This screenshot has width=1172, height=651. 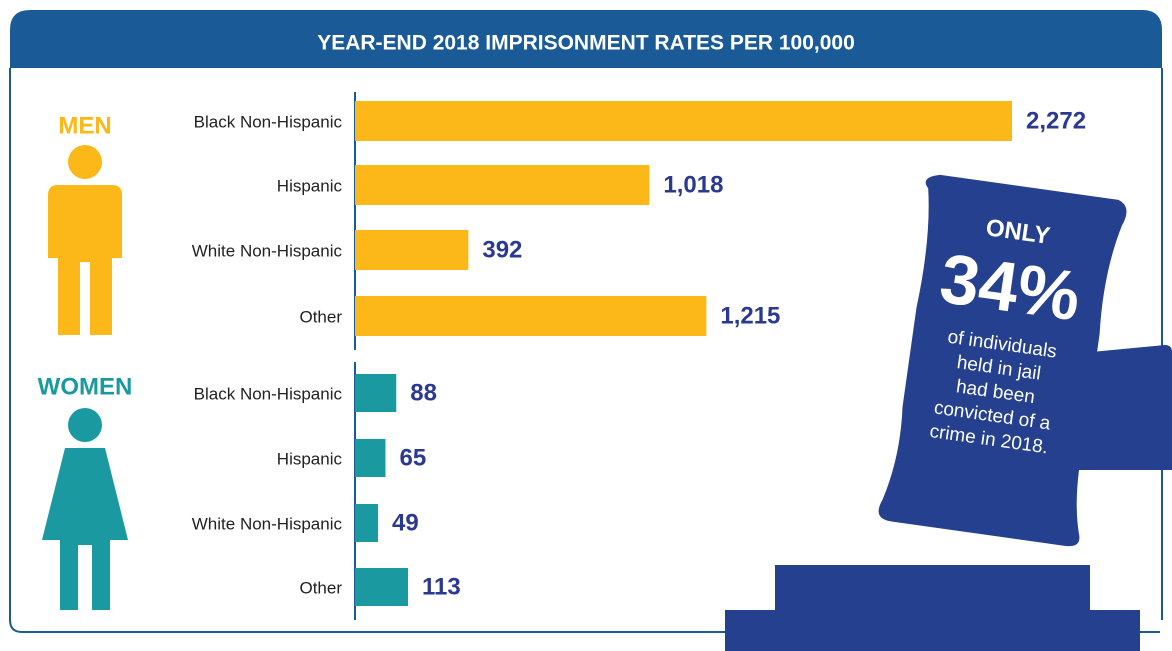 I want to click on group-label: MEN, so click(x=84, y=125).